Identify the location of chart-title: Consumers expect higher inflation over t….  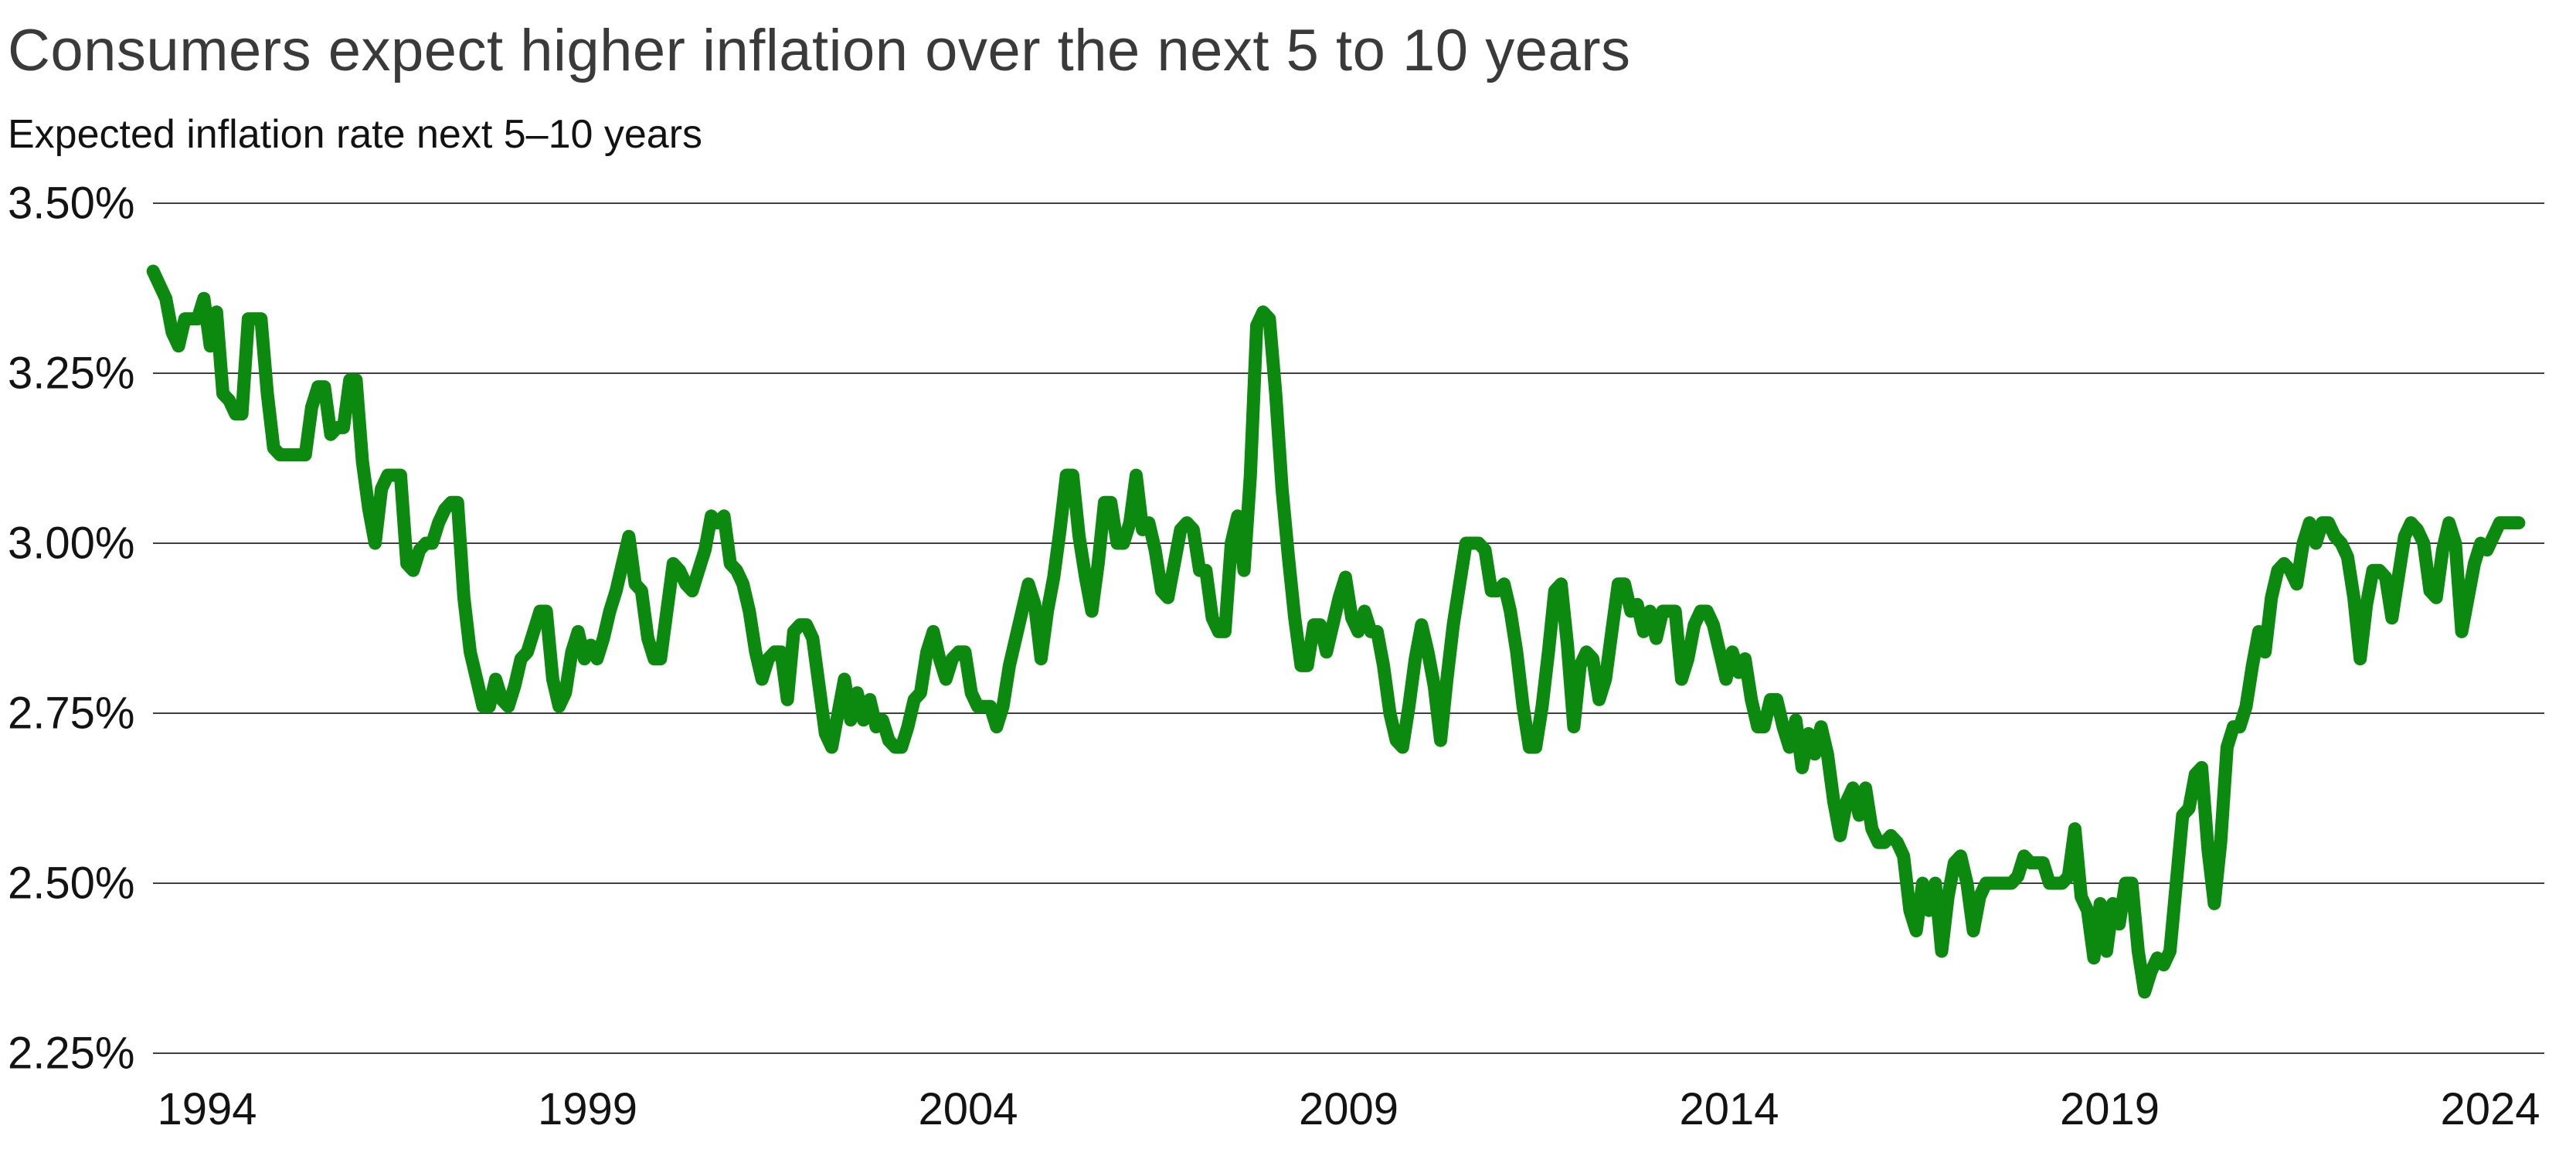
(819, 50).